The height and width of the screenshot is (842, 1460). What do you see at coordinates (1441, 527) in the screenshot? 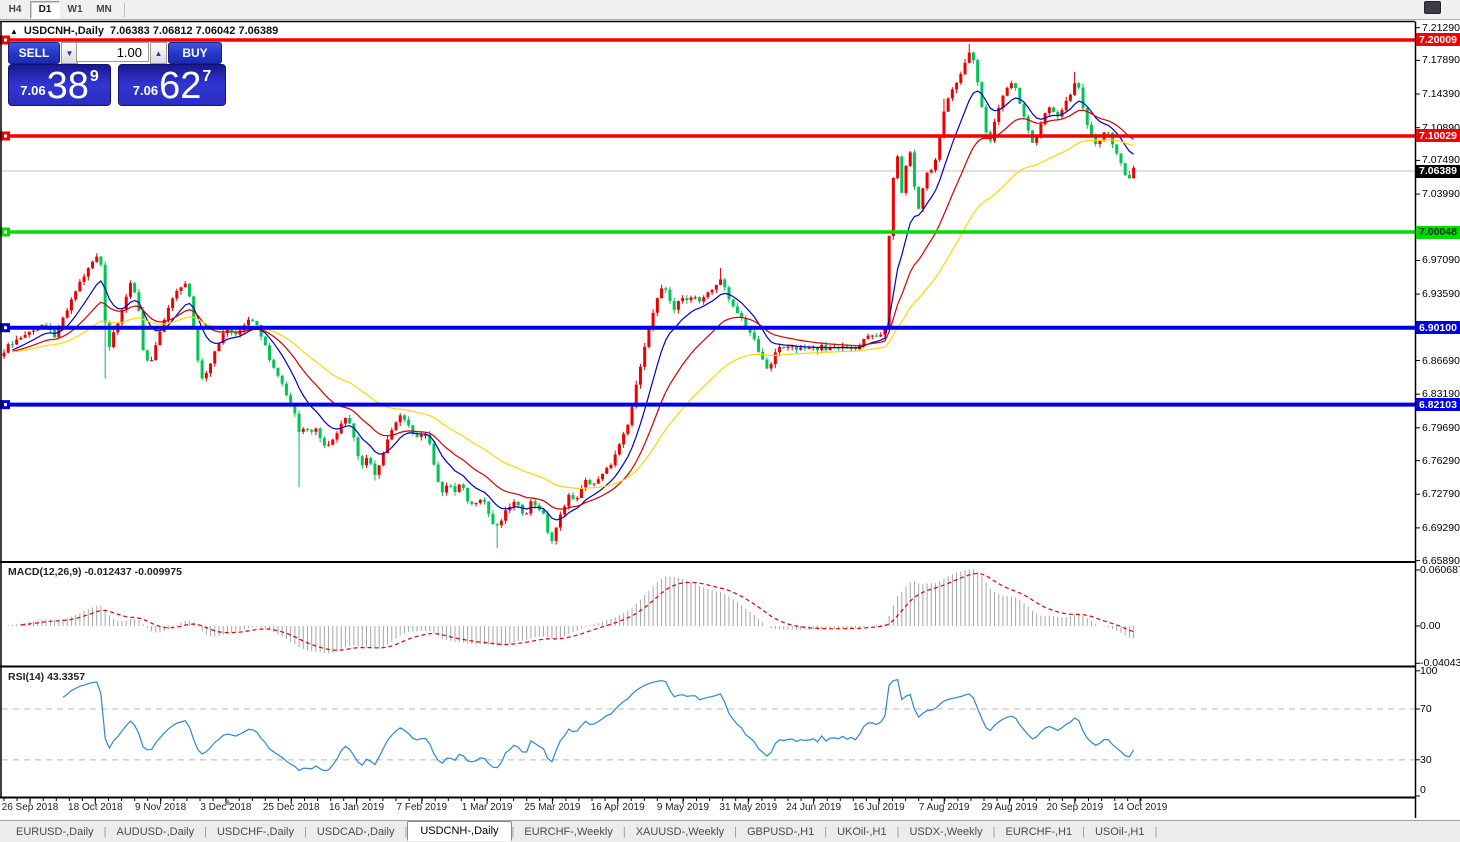
I see `price-axis-label: 6.69290` at bounding box center [1441, 527].